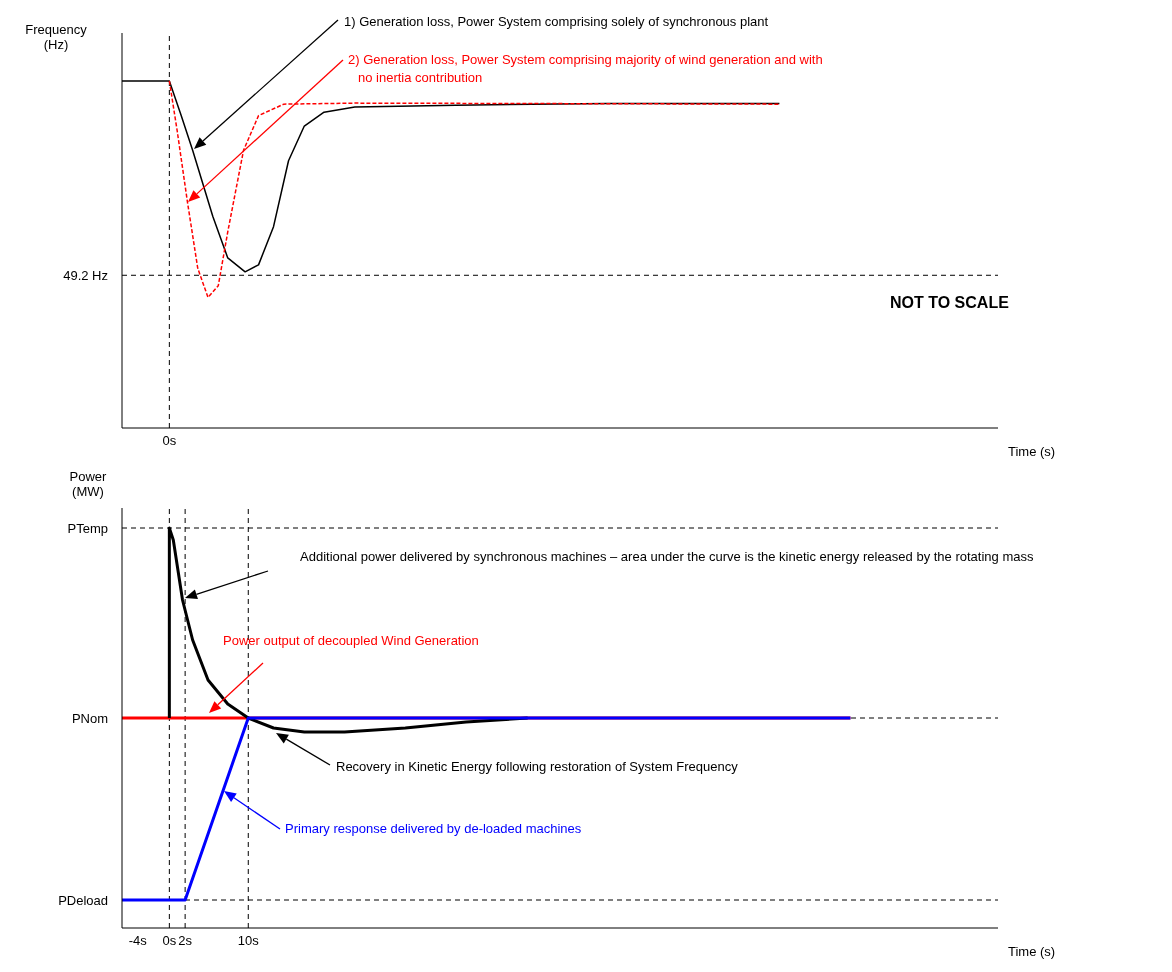 The image size is (1172, 972). I want to click on x-tick-label: 0s, so click(169, 941).